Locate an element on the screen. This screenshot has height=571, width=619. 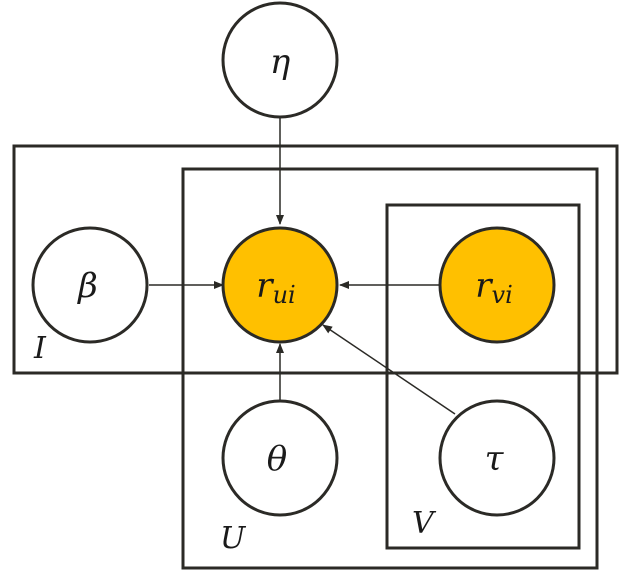
node-tau-circle is located at coordinates (497, 458).